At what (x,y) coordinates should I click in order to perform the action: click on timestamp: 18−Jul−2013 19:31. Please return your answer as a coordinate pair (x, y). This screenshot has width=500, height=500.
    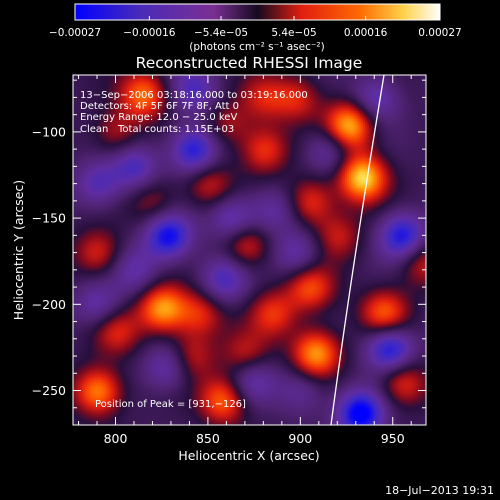
    Looking at the image, I should click on (439, 490).